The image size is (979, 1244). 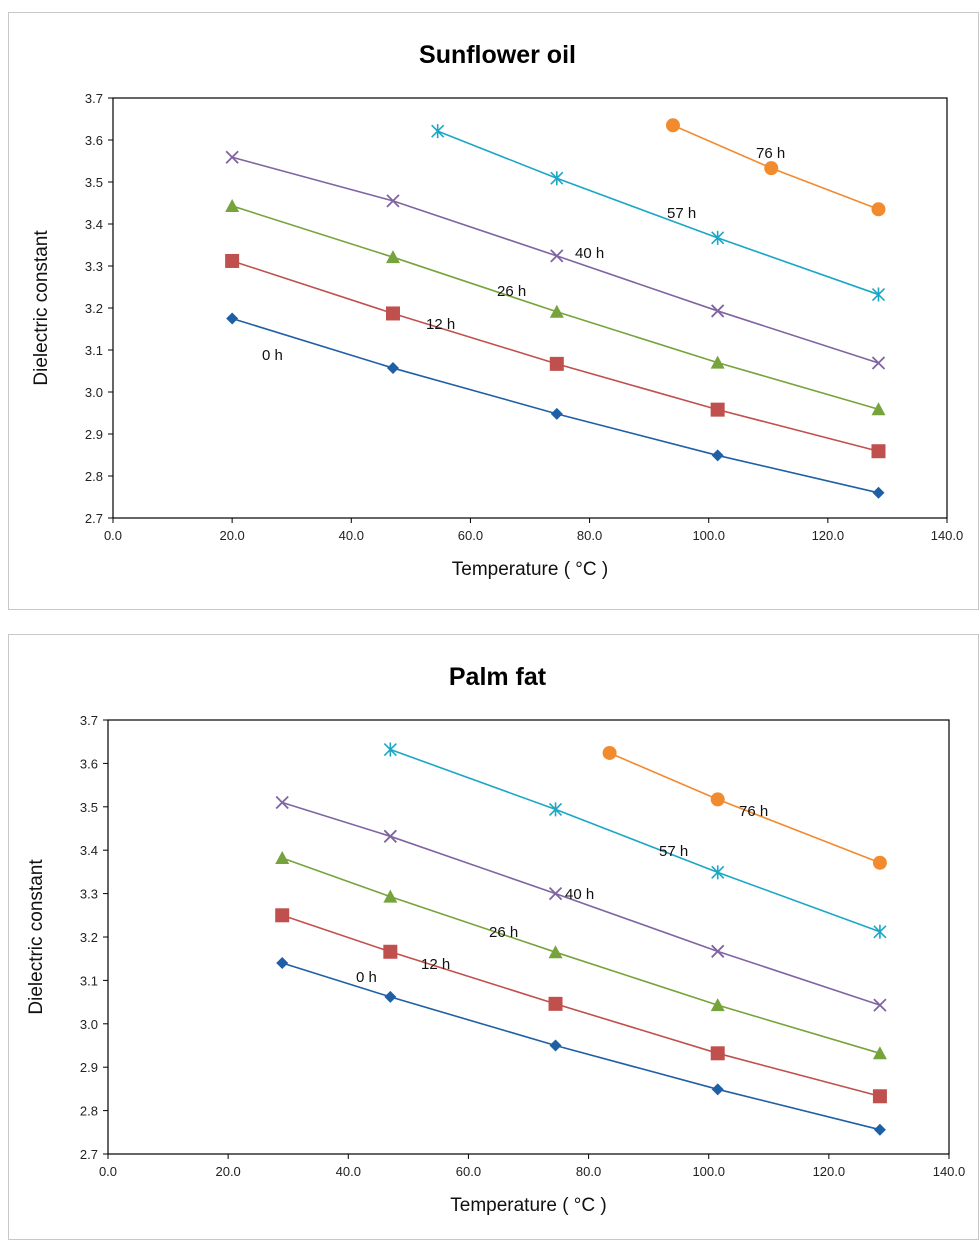 What do you see at coordinates (351, 535) in the screenshot?
I see `x-tick-label: 40.0` at bounding box center [351, 535].